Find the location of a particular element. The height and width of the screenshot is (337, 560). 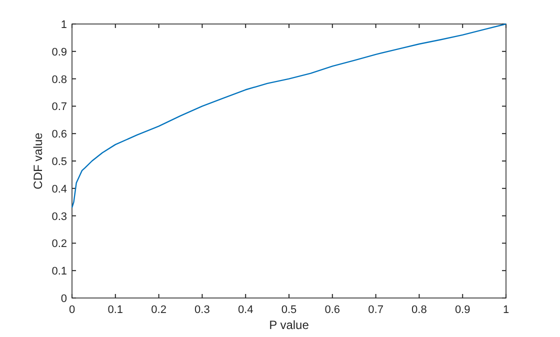

y-tick-label: 0.4 is located at coordinates (59, 189).